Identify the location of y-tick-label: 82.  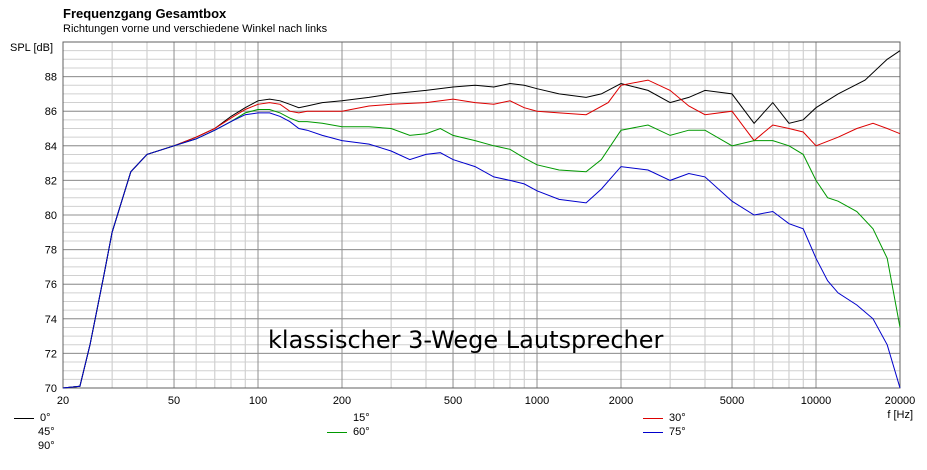
(51, 181).